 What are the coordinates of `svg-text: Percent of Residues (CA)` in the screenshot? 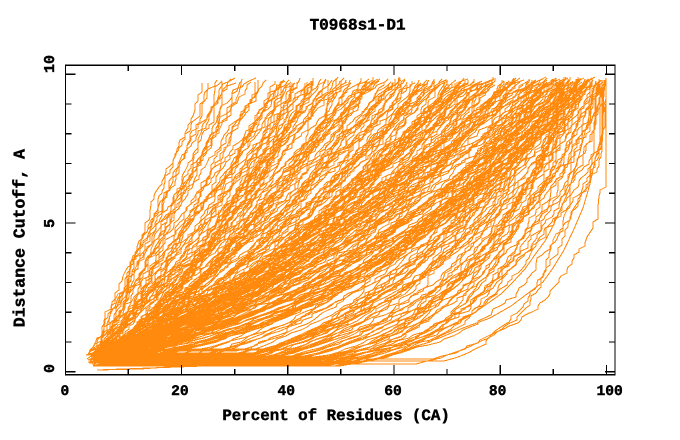 It's located at (336, 416).